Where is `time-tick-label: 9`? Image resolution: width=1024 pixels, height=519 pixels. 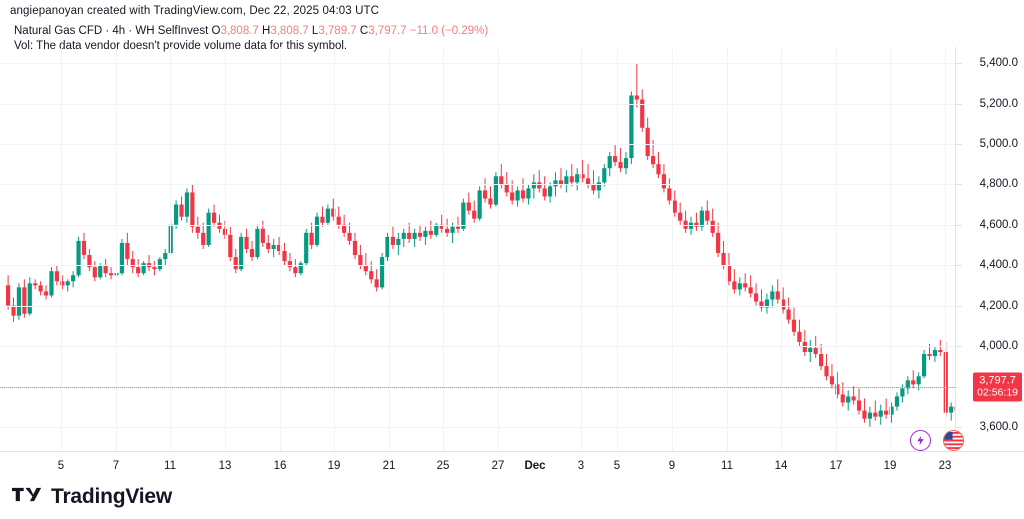 time-tick-label: 9 is located at coordinates (672, 466).